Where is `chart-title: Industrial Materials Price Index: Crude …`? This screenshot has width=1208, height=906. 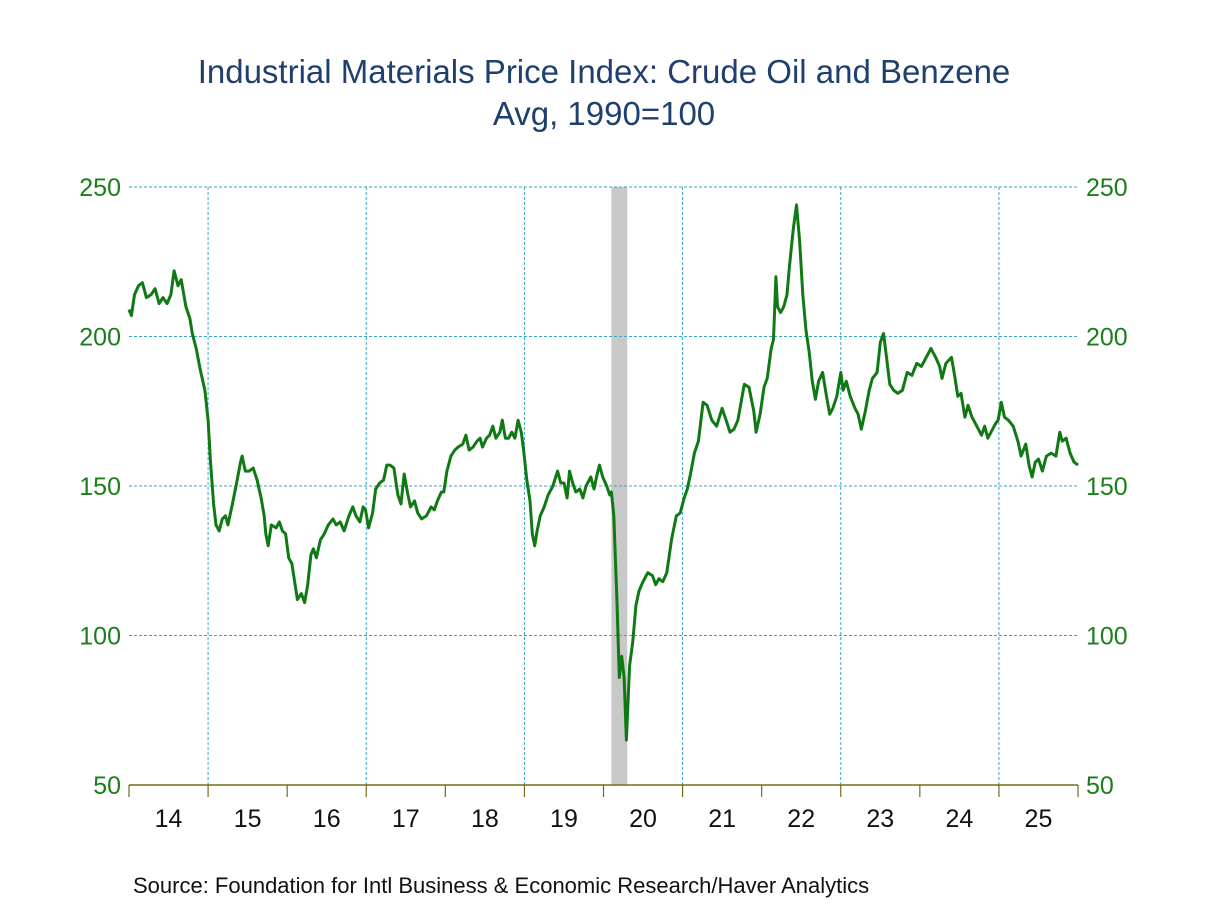 chart-title: Industrial Materials Price Index: Crude … is located at coordinates (604, 71).